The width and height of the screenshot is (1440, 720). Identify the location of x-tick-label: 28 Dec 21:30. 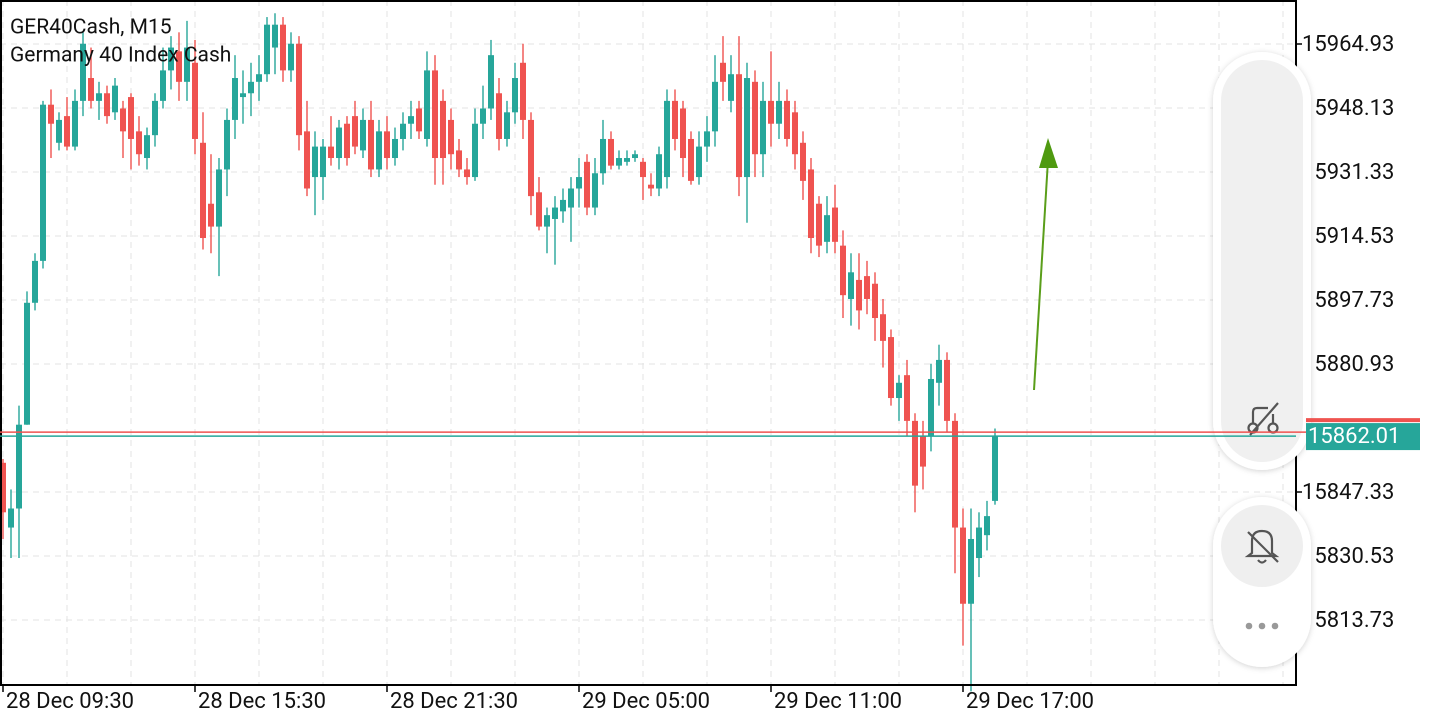
(454, 701).